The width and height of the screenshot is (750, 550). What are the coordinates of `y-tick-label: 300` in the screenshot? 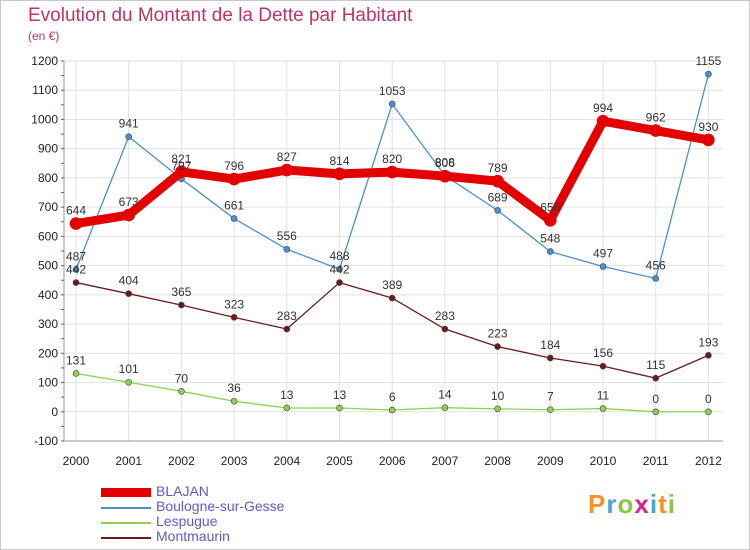 It's located at (48, 324).